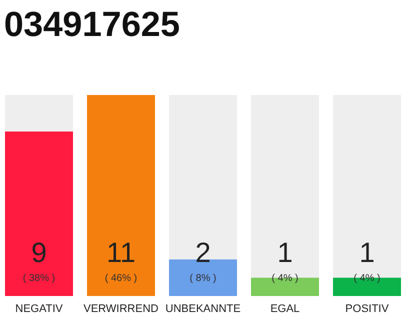 Image resolution: width=410 pixels, height=320 pixels. I want to click on chart-title: 034917625, so click(92, 24).